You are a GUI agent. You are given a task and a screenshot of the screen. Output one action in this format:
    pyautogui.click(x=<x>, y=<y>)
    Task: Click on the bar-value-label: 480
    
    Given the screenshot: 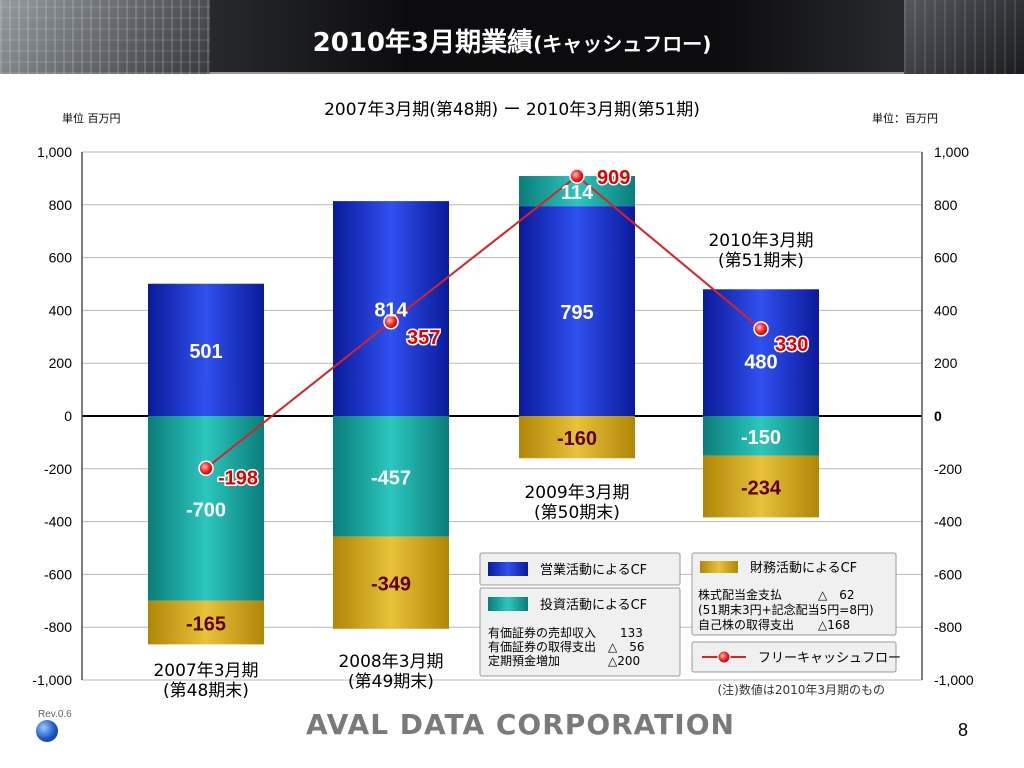 What is the action you would take?
    pyautogui.click(x=760, y=363)
    